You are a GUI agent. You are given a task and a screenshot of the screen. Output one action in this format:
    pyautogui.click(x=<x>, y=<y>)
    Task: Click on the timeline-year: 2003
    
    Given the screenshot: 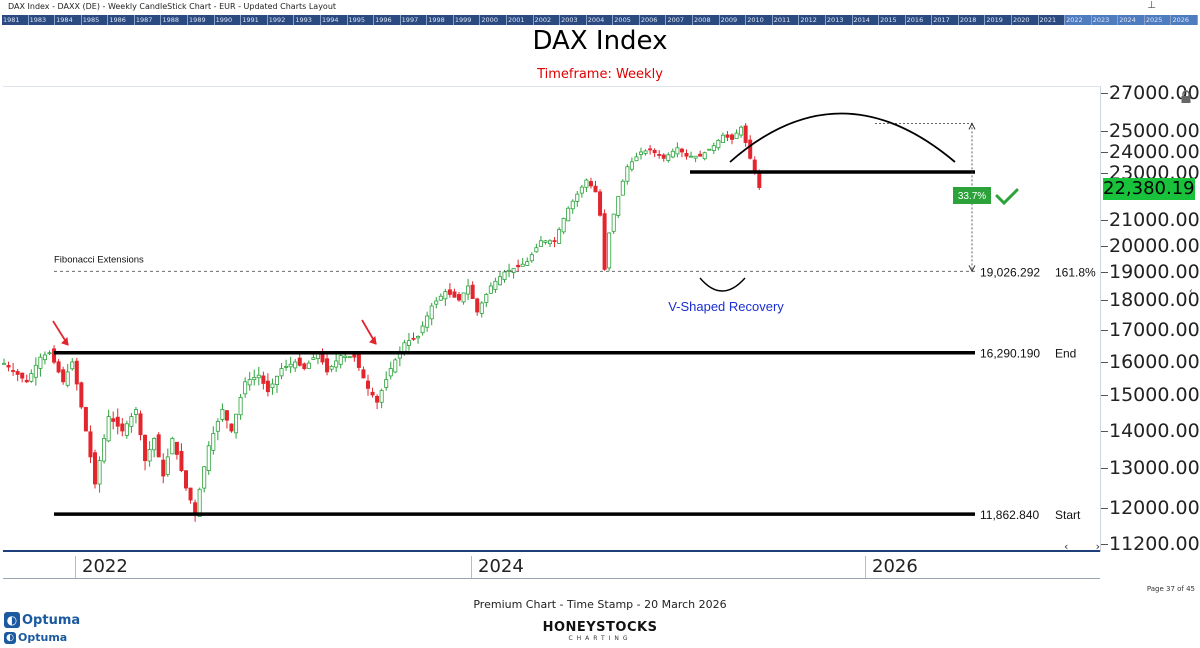 What is the action you would take?
    pyautogui.click(x=573, y=20)
    